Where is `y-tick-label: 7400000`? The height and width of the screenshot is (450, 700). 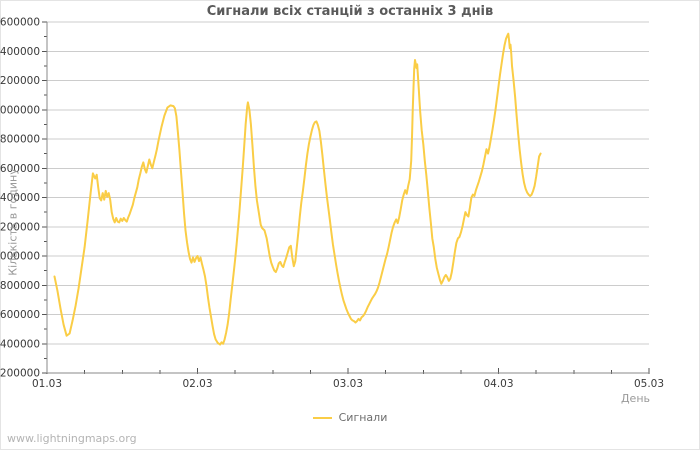 y-tick-label: 7400000 is located at coordinates (20, 198).